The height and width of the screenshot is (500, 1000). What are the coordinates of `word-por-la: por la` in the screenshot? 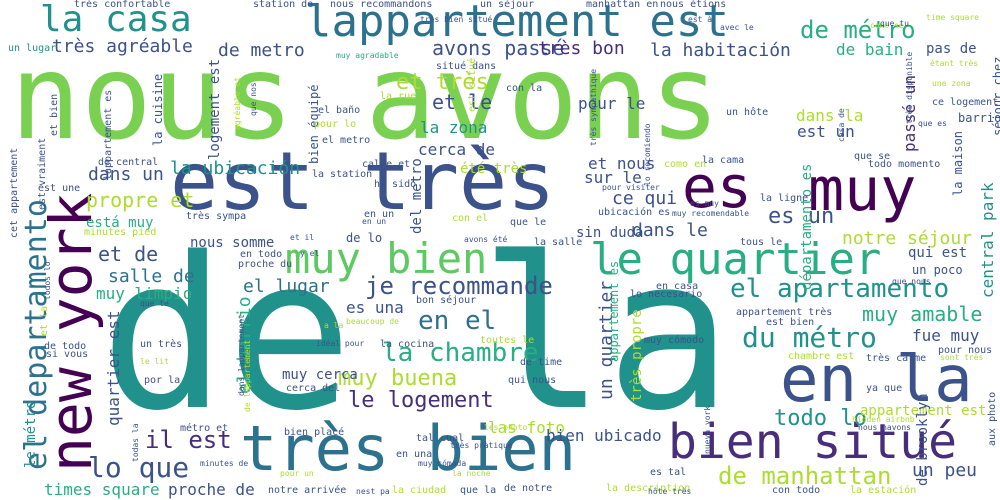 It's located at (162, 380).